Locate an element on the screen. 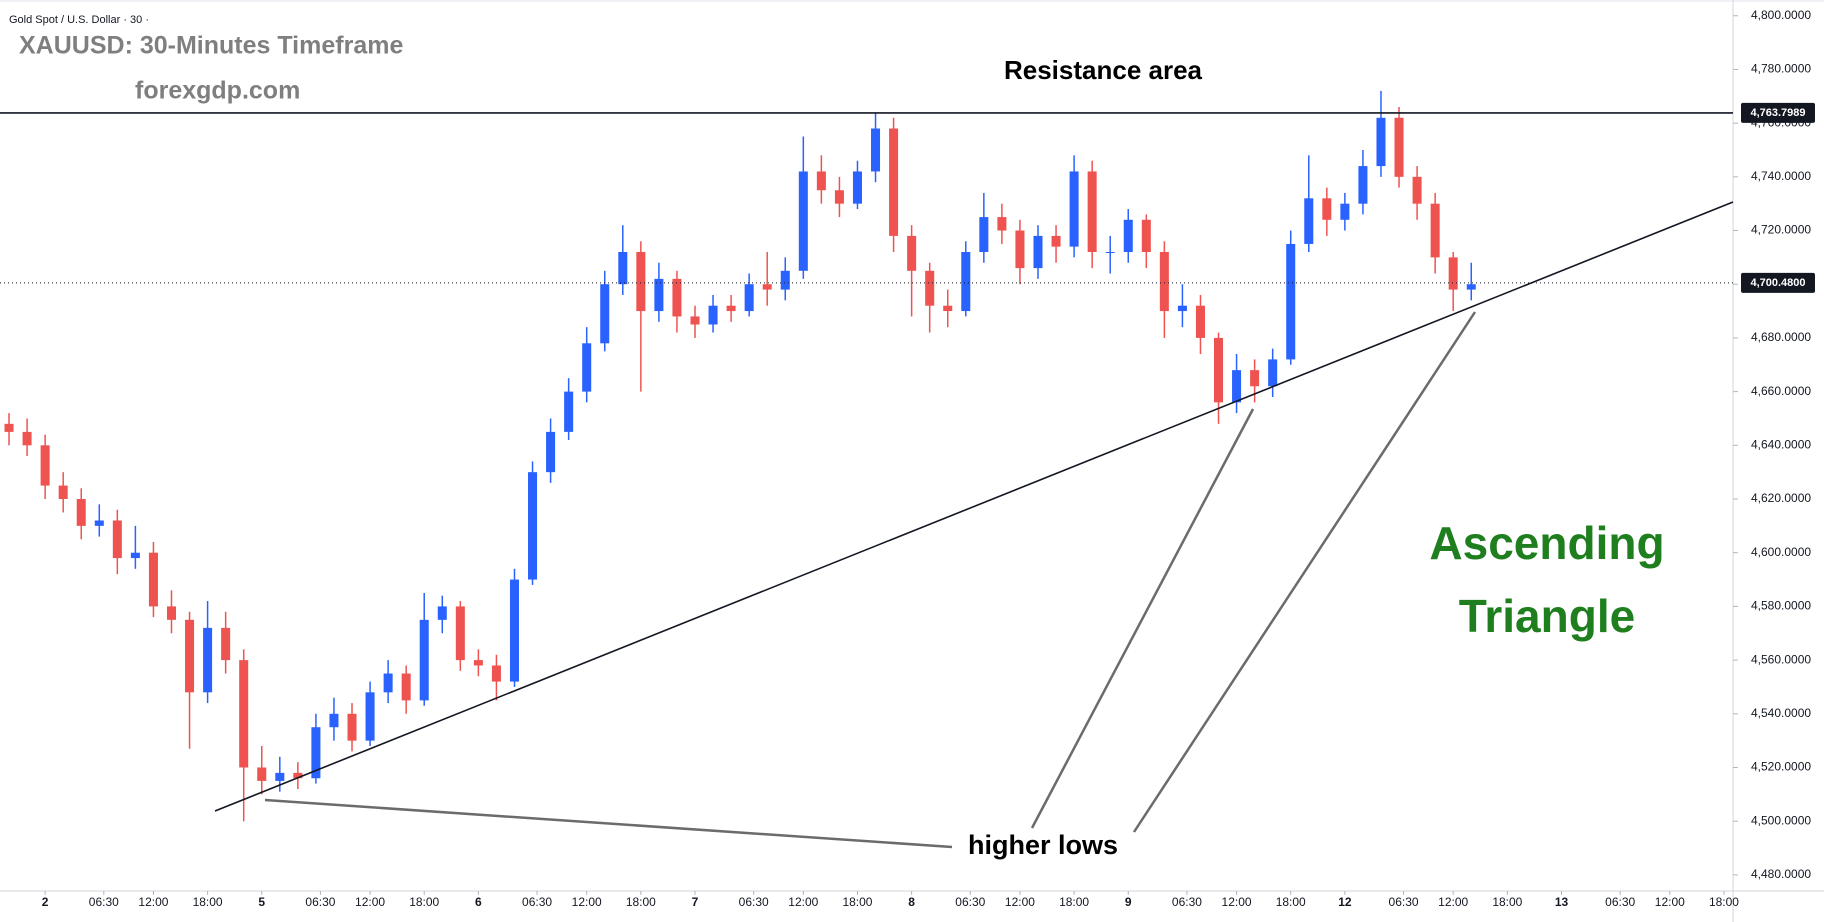 The height and width of the screenshot is (922, 1824). y-tick-label: 4,800.0000 is located at coordinates (1781, 15).